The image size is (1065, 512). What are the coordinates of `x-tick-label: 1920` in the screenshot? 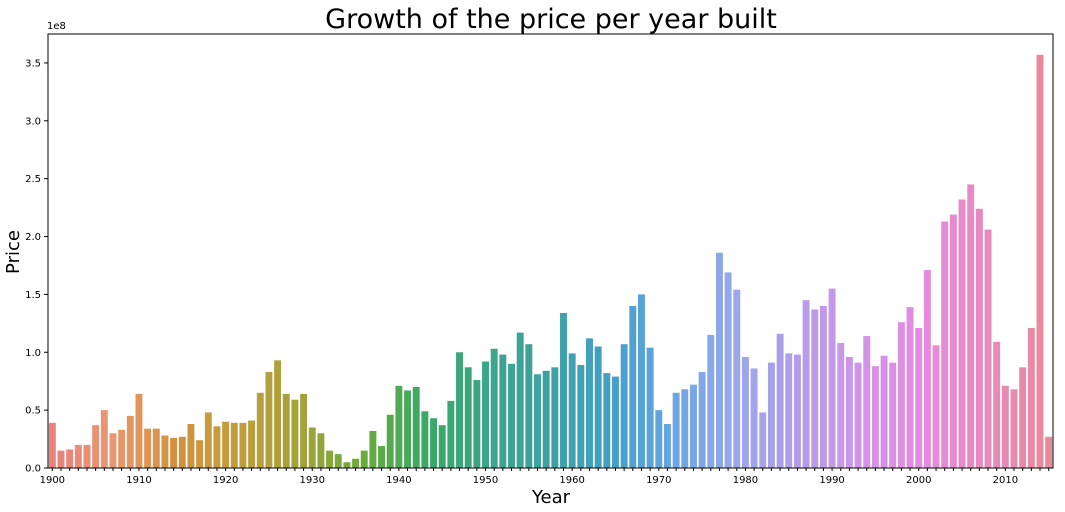 It's located at (225, 480).